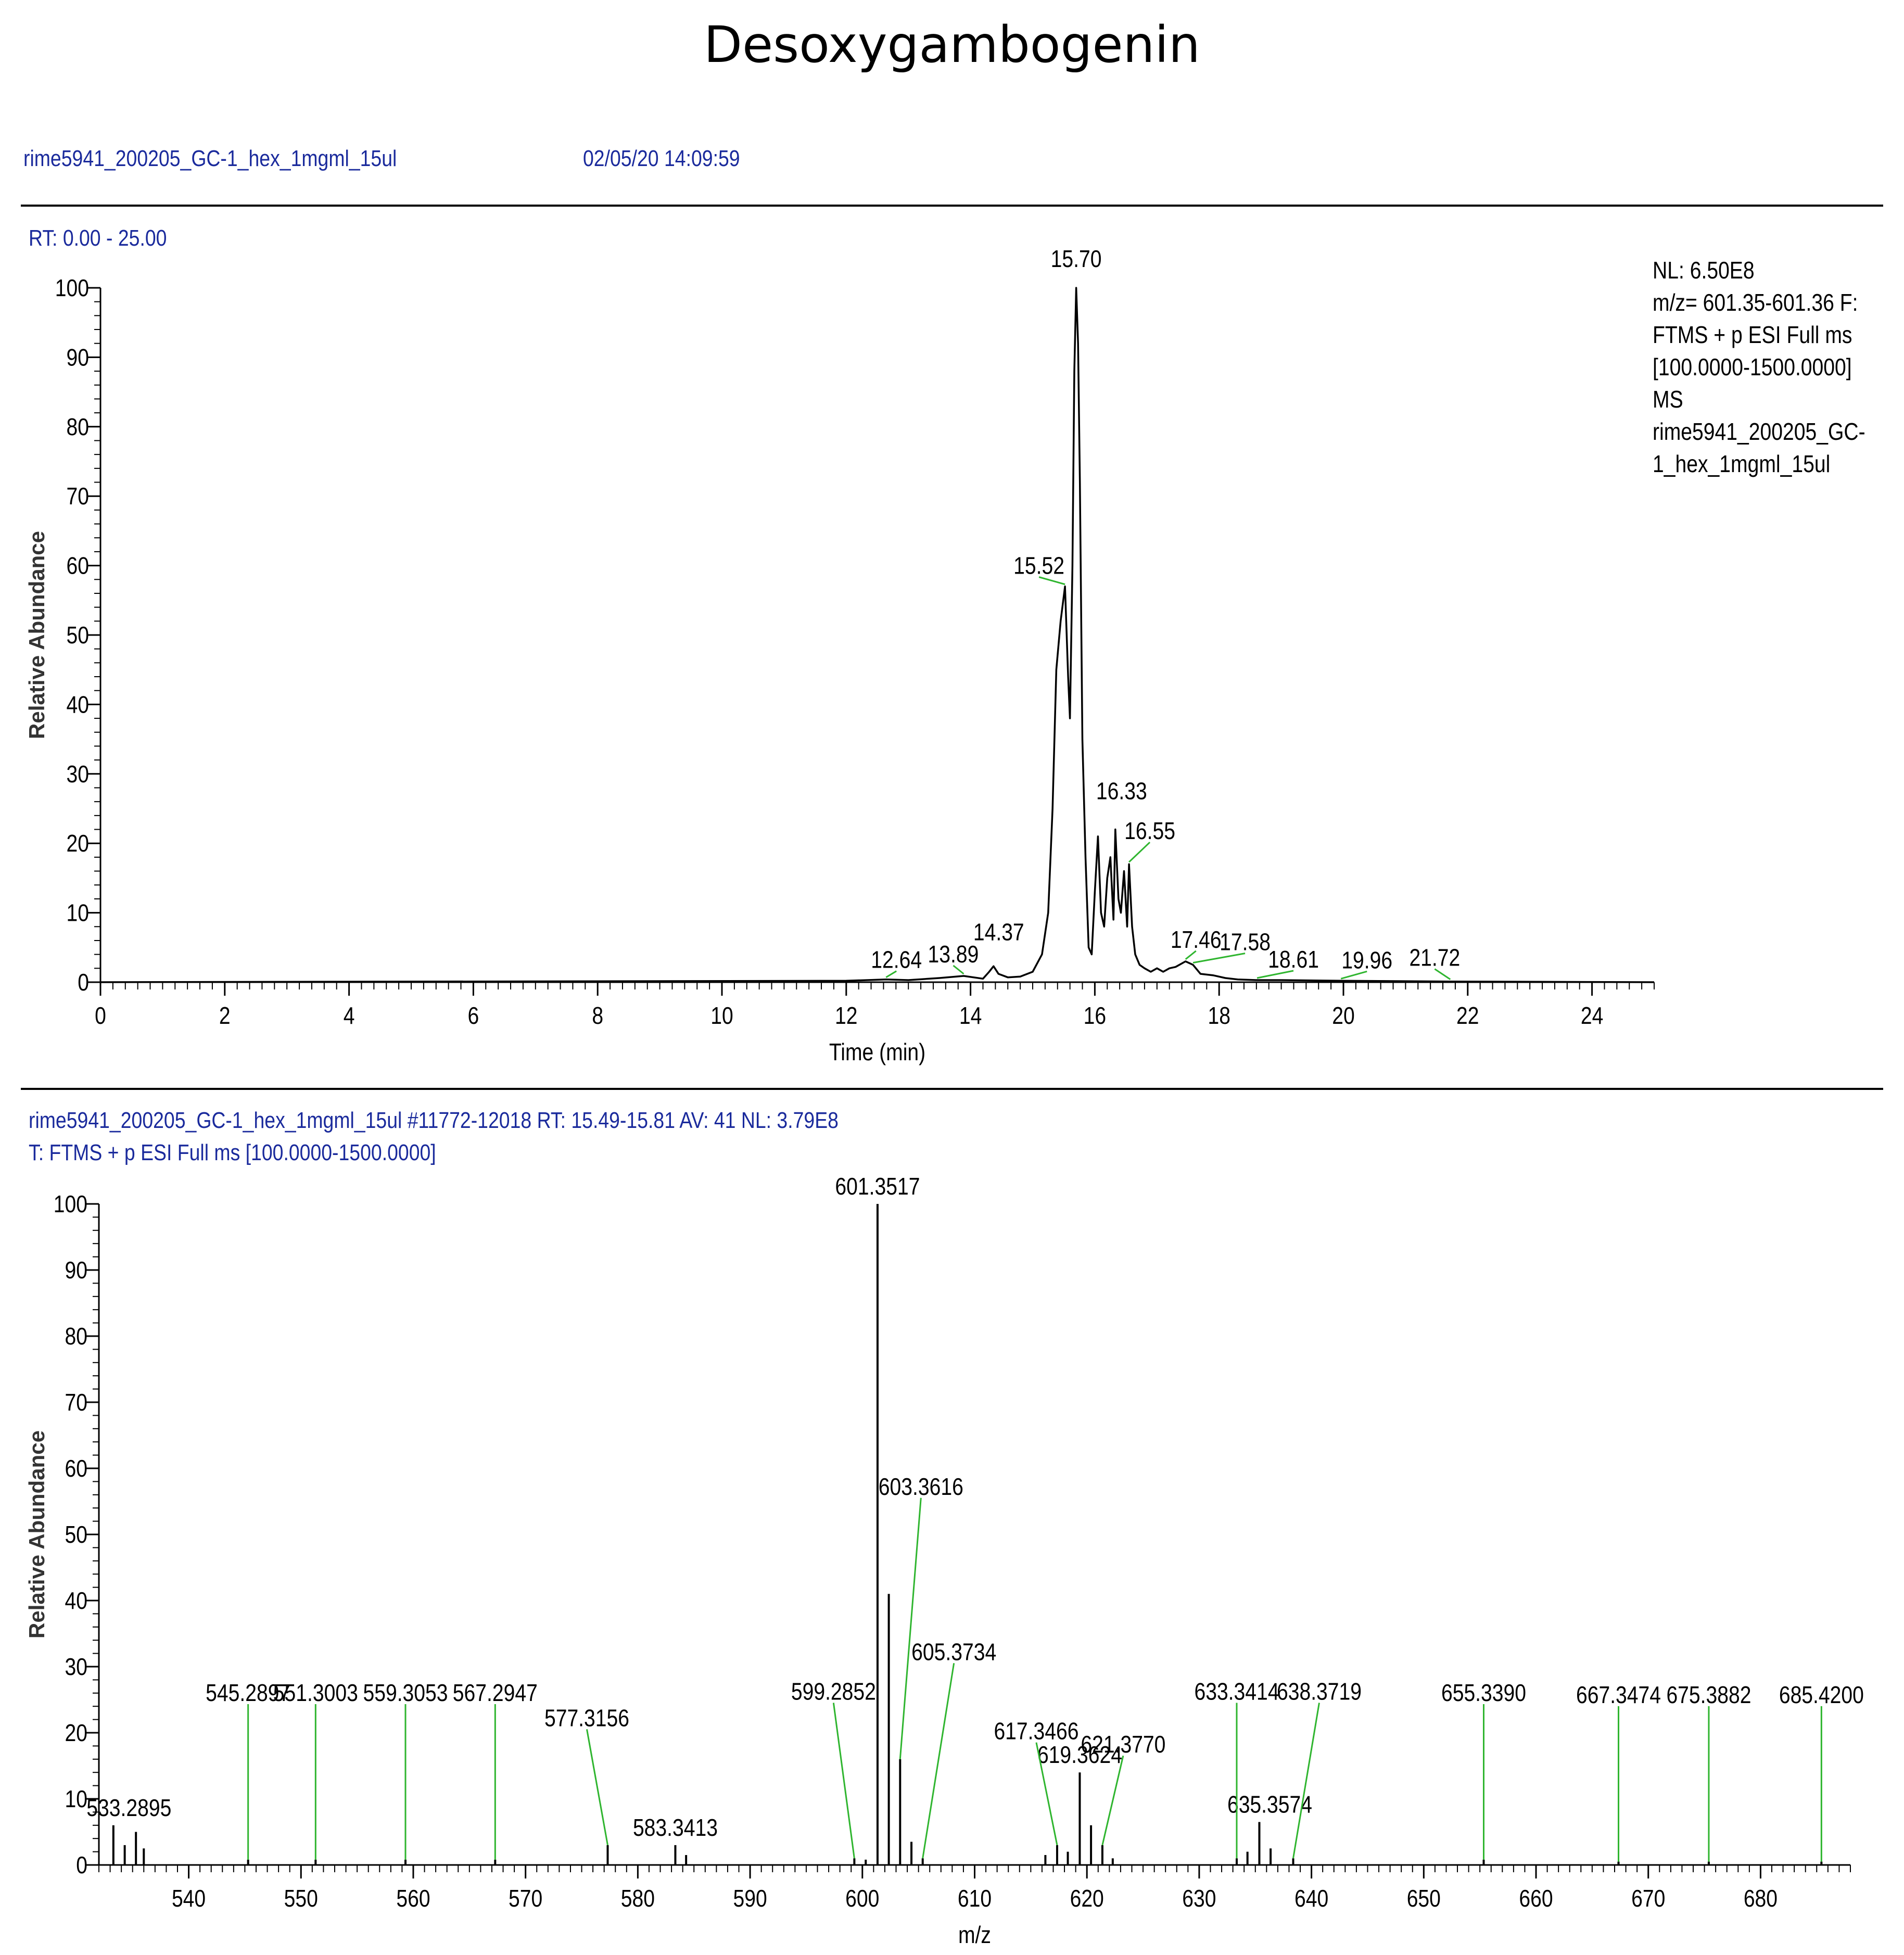 This screenshot has width=1904, height=1955. I want to click on info-line: FTMS + p ESI Full ms, so click(1752, 334).